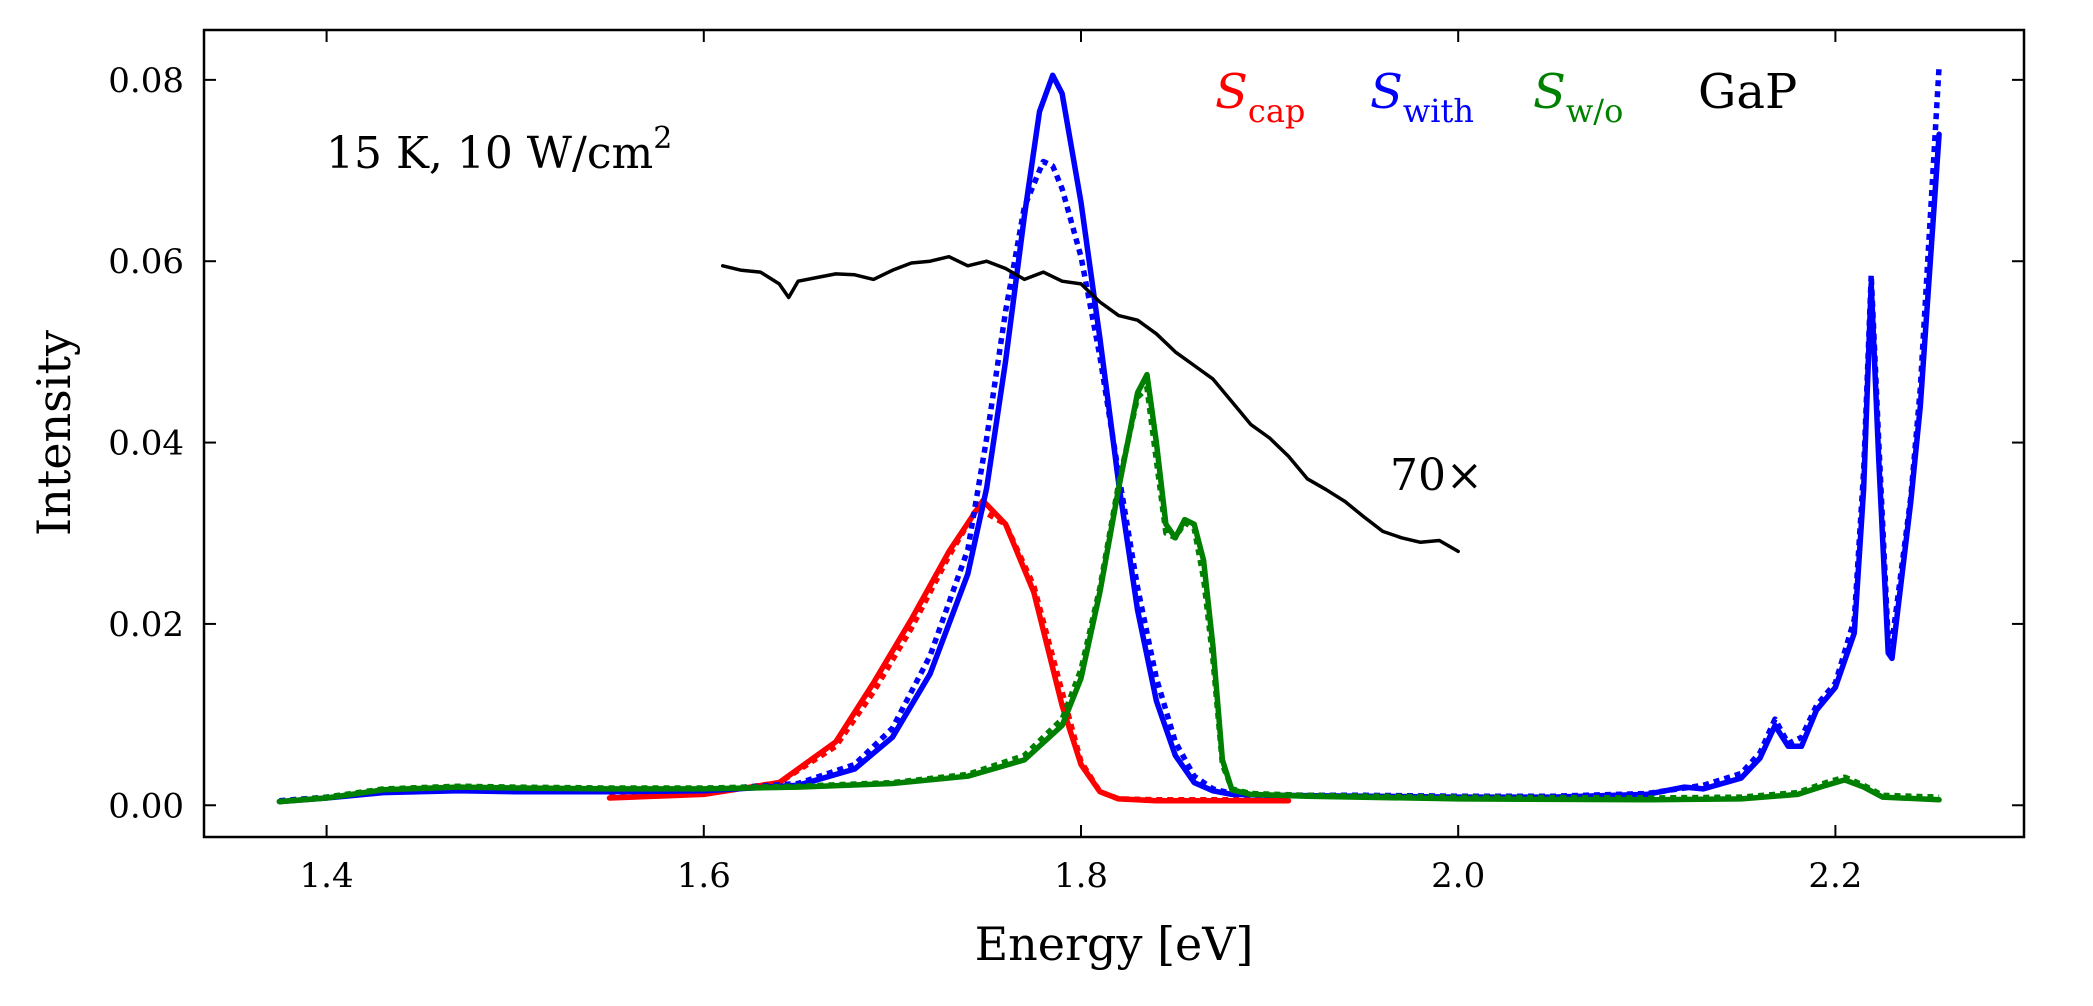 This screenshot has width=2093, height=1006. Describe the element at coordinates (1081, 876) in the screenshot. I see `x-tick-label: 1.8` at that location.